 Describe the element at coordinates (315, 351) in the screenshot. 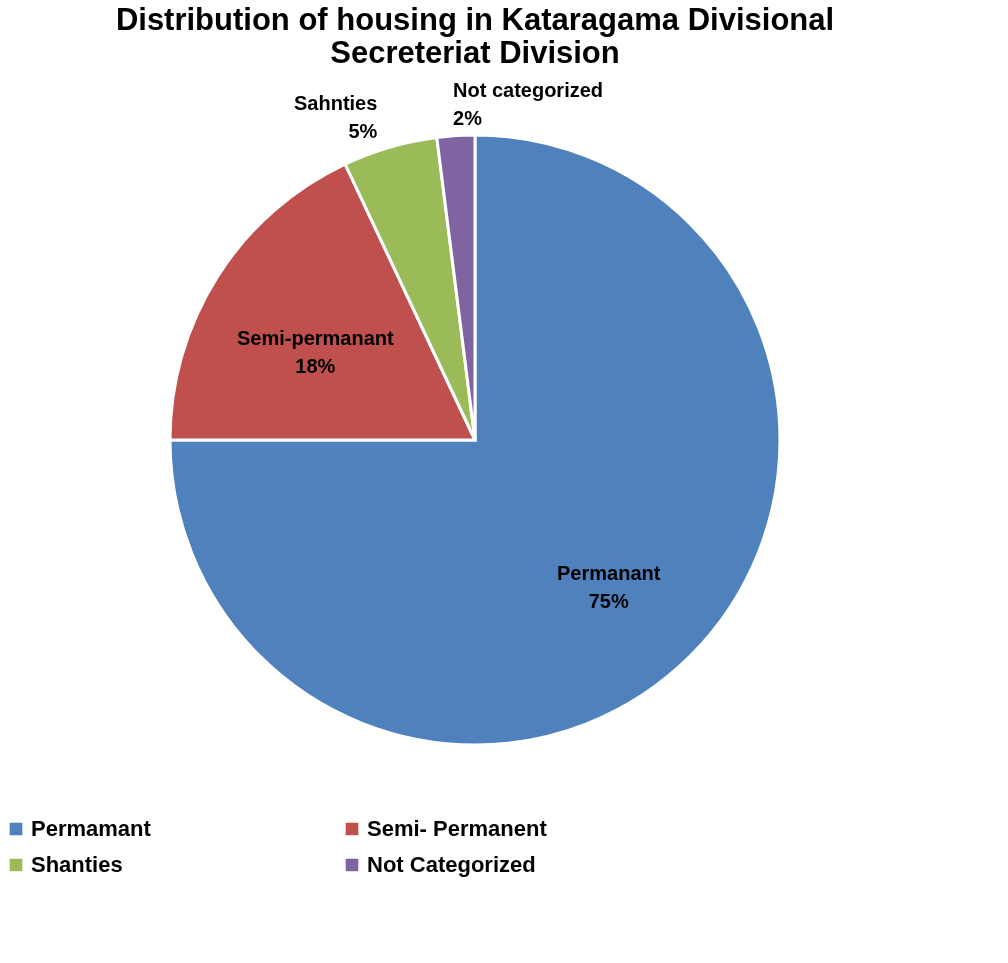

I see `data-label: Semi-permanant 18%` at that location.